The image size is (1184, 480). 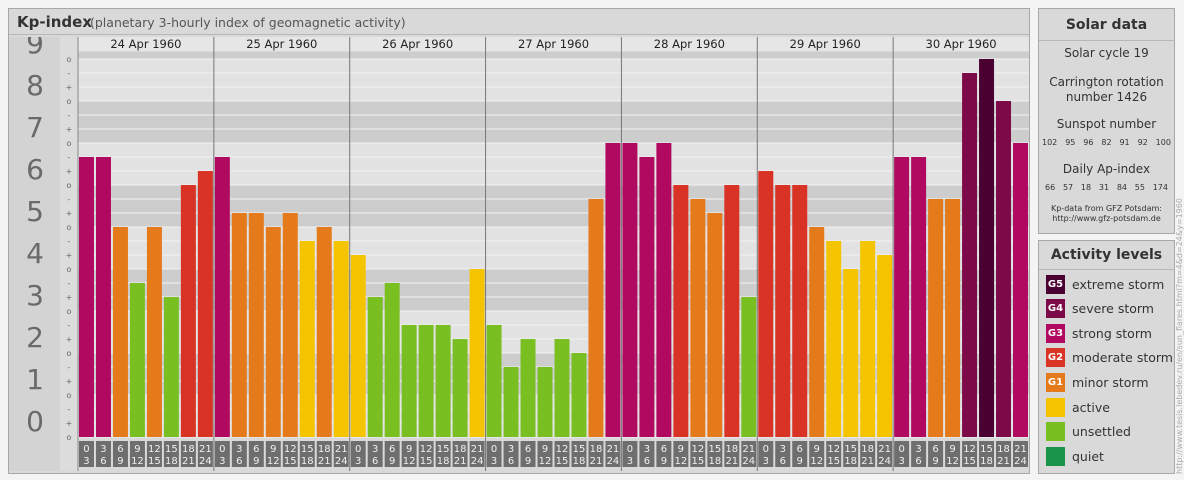 What do you see at coordinates (69, 227) in the screenshot?
I see `y-minor-tick: o` at bounding box center [69, 227].